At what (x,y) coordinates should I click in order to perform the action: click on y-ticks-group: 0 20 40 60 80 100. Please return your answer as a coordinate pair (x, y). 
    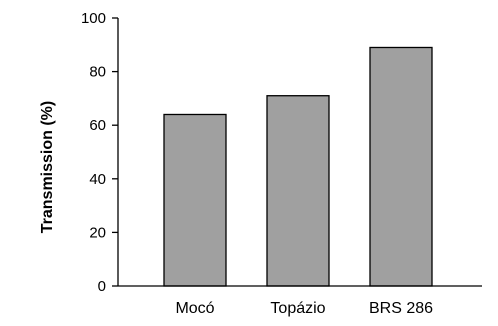
    Looking at the image, I should click on (99, 152).